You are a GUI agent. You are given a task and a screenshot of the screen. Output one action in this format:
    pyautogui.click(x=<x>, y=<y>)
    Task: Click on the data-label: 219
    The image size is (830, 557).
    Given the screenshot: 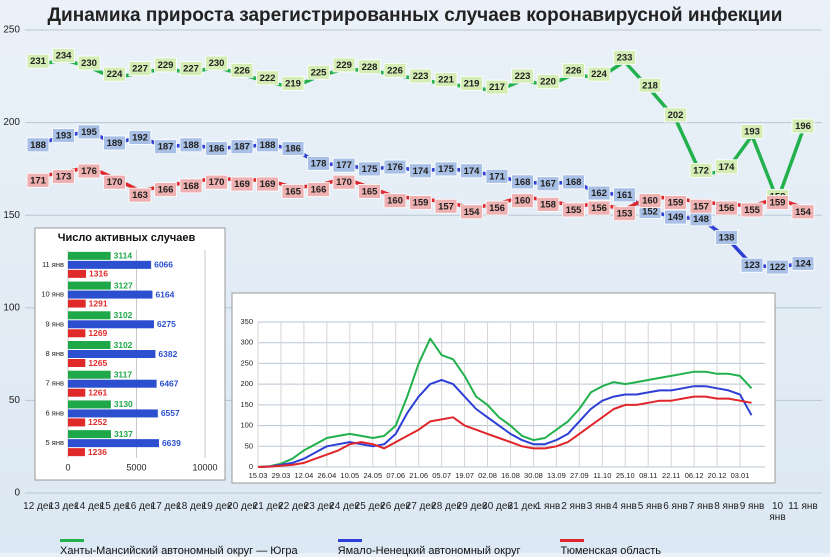 What is the action you would take?
    pyautogui.click(x=293, y=83)
    